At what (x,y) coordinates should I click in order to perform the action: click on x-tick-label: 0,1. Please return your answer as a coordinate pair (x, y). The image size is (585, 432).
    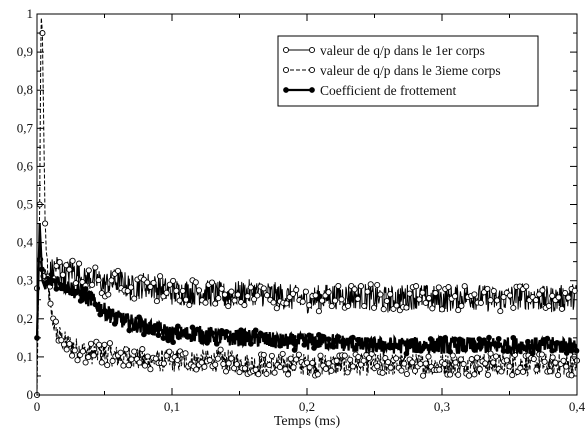
    Looking at the image, I should click on (172, 406).